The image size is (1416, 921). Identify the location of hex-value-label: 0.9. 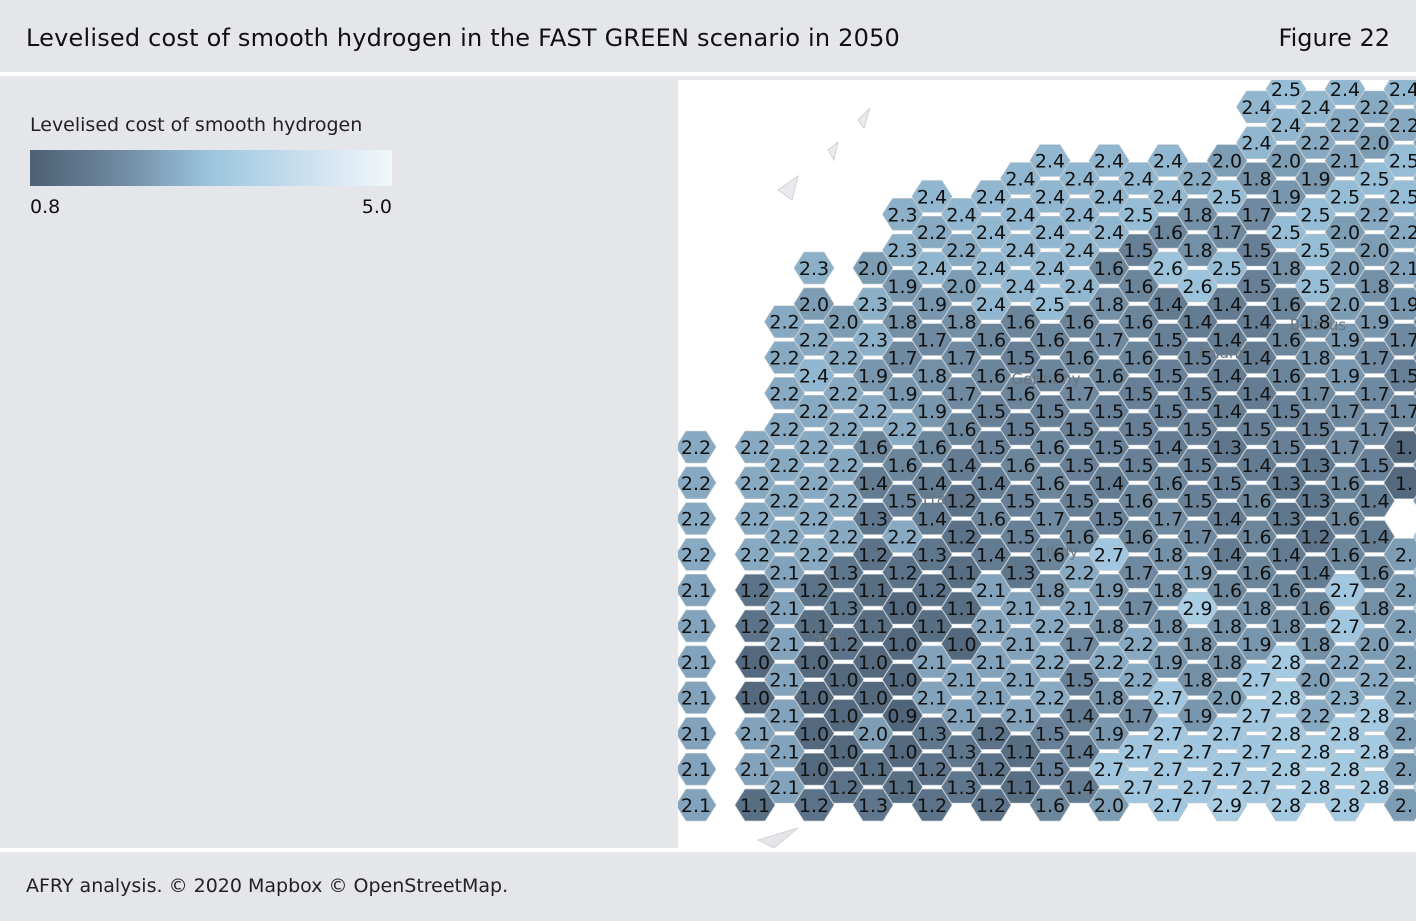
(902, 717).